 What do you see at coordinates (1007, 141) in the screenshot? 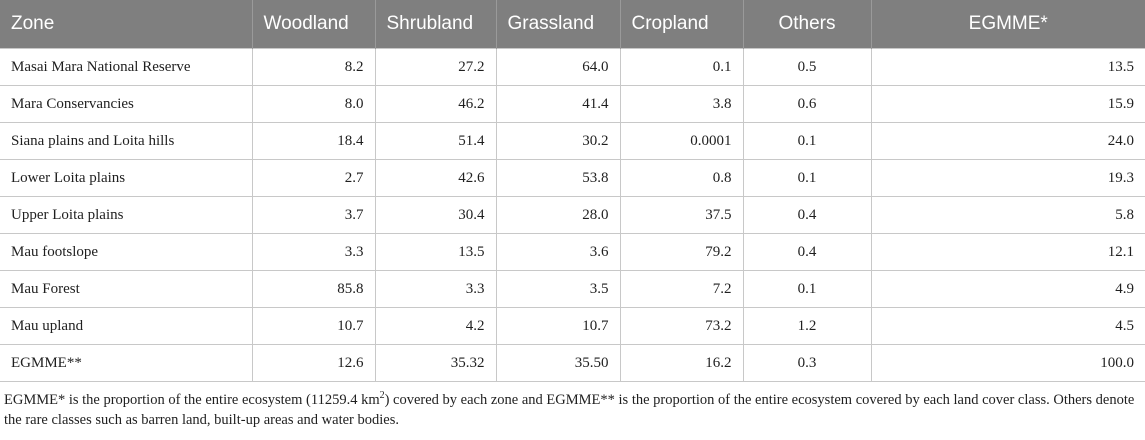
I see `egmme-cell: 24.0` at bounding box center [1007, 141].